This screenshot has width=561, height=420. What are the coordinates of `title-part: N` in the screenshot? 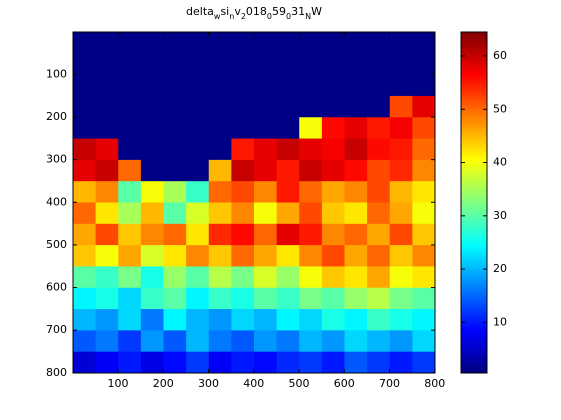 It's located at (308, 16).